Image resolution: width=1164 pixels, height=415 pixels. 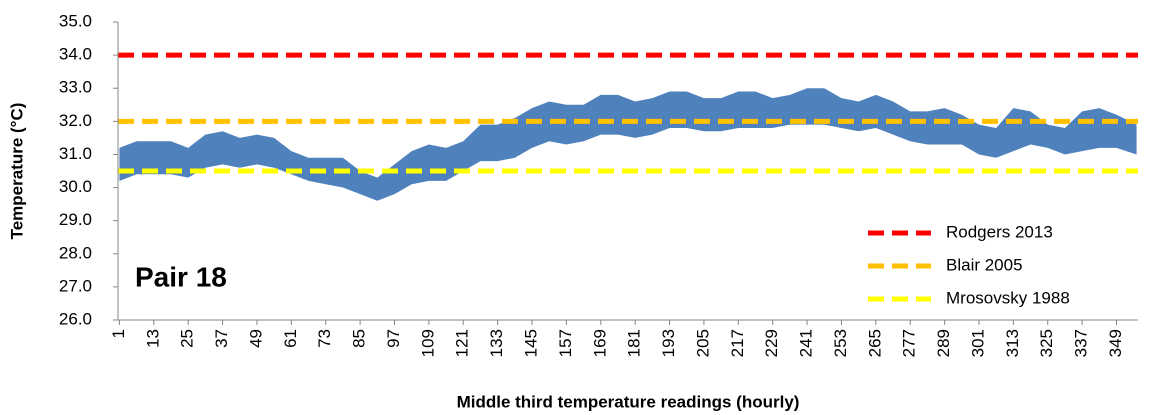 I want to click on x-tick-label: 193, so click(x=668, y=343).